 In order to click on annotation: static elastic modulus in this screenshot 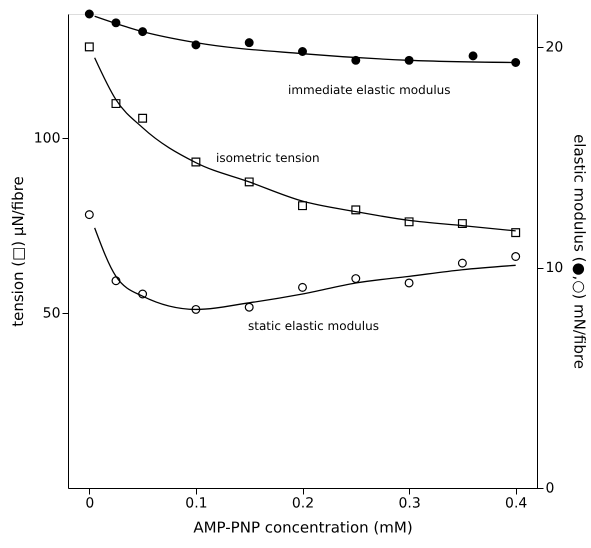, I will do `click(313, 326)`.